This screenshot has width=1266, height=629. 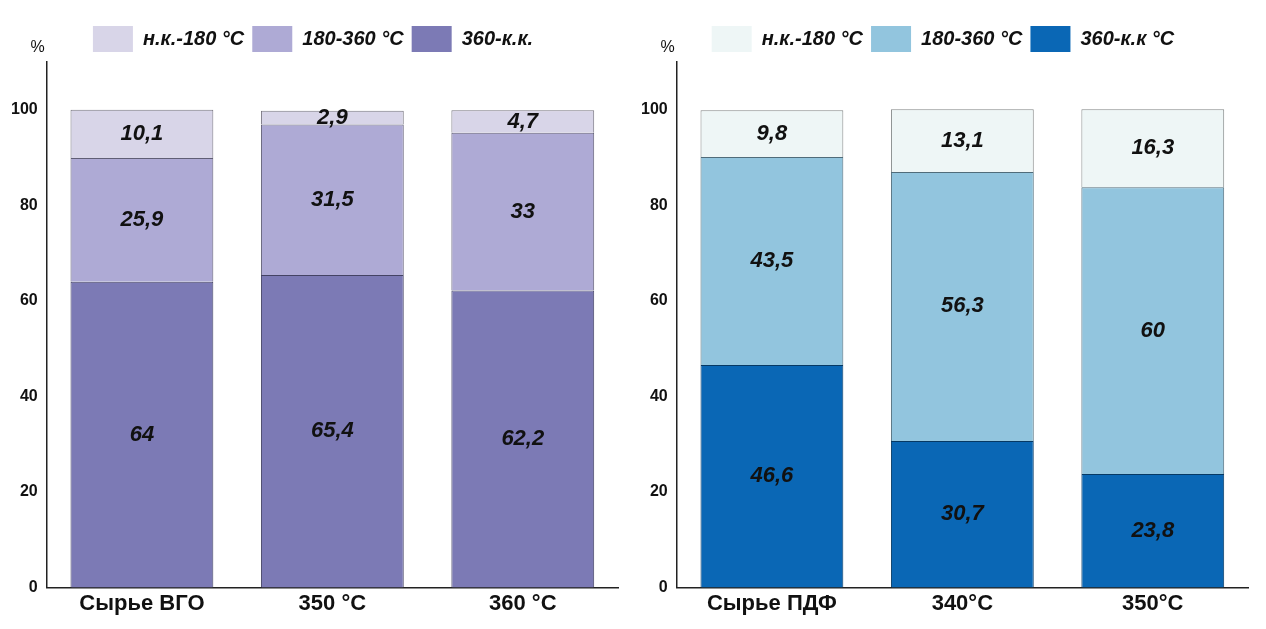 What do you see at coordinates (497, 37) in the screenshot?
I see `legend-label: 360-к.к.` at bounding box center [497, 37].